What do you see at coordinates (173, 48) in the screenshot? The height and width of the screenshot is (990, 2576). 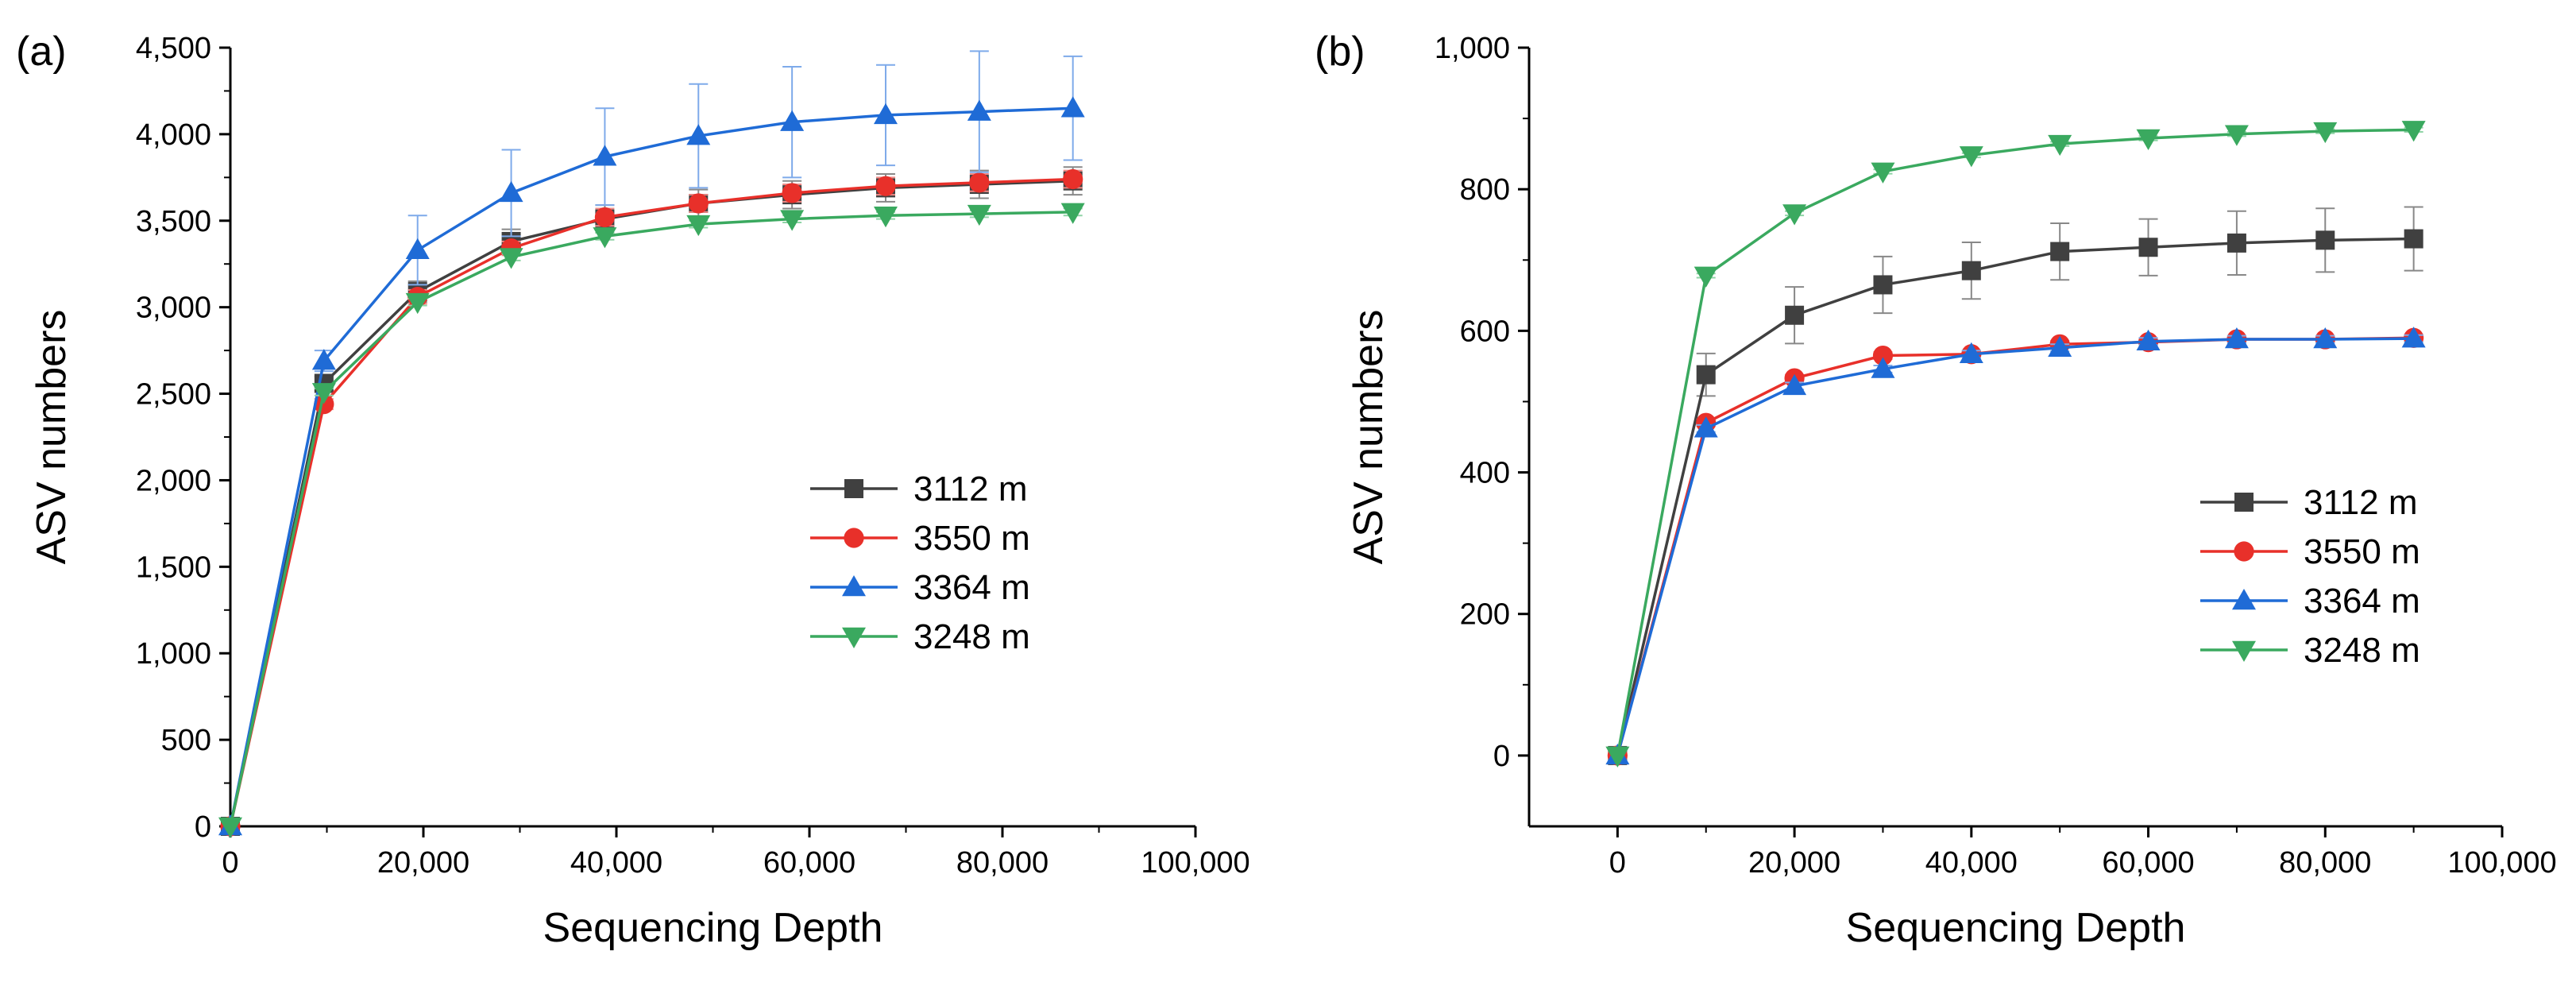 I see `y-tick-label: 4,500` at bounding box center [173, 48].